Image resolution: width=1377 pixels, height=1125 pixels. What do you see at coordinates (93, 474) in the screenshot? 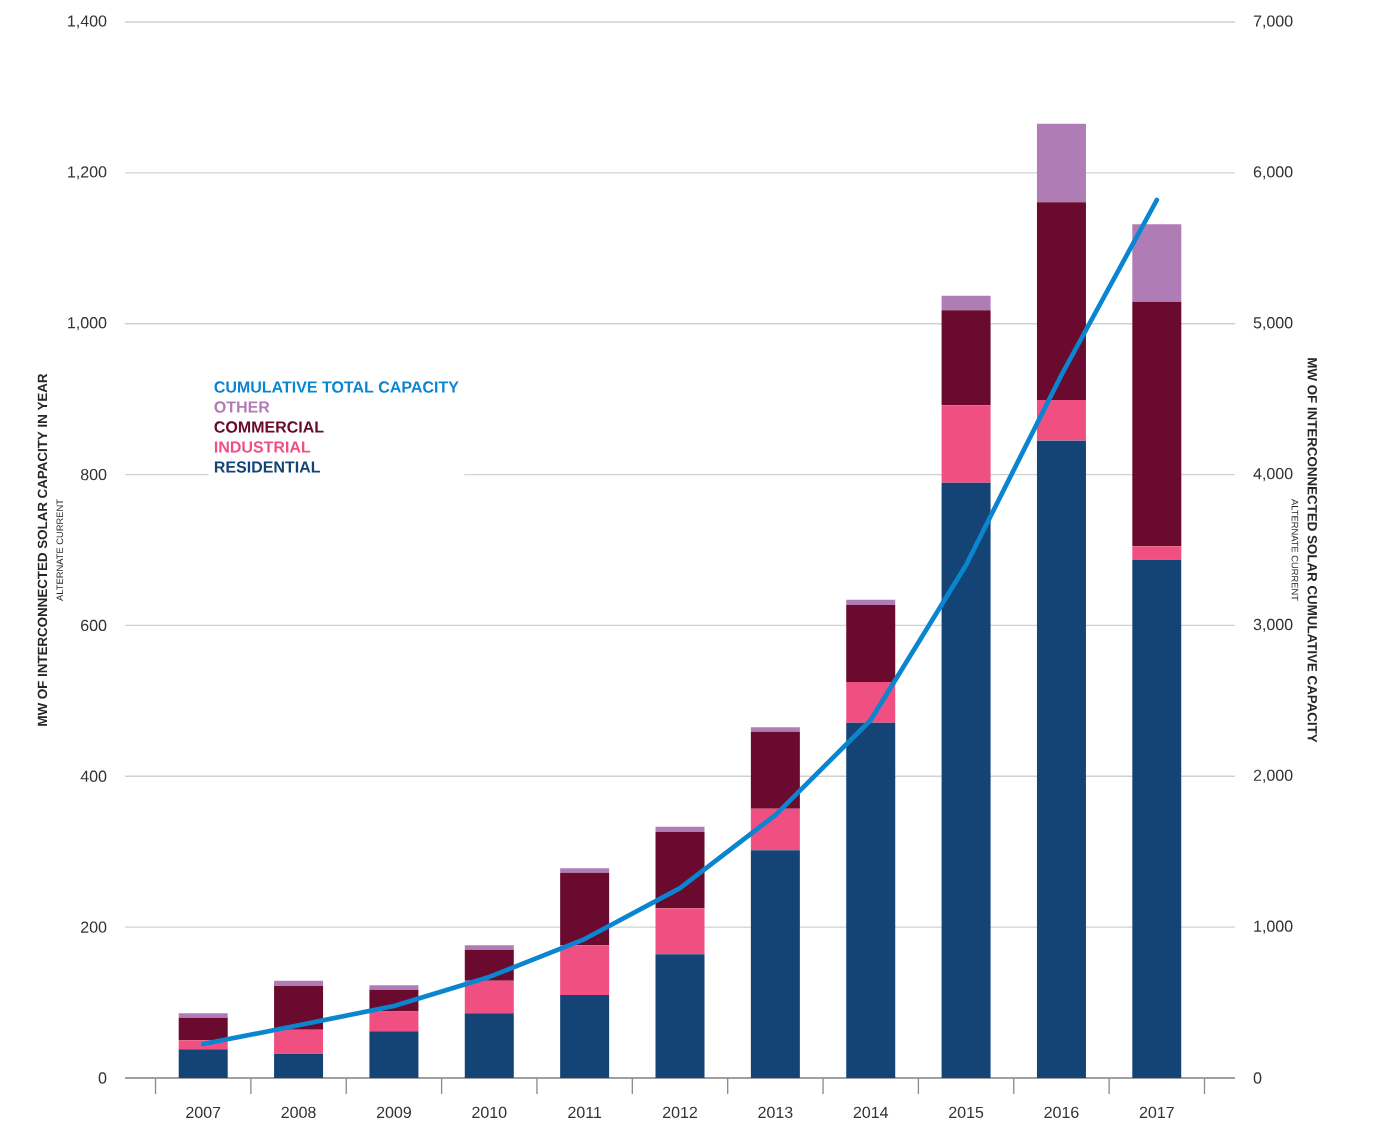
I see `y-tick-label: 800` at bounding box center [93, 474].